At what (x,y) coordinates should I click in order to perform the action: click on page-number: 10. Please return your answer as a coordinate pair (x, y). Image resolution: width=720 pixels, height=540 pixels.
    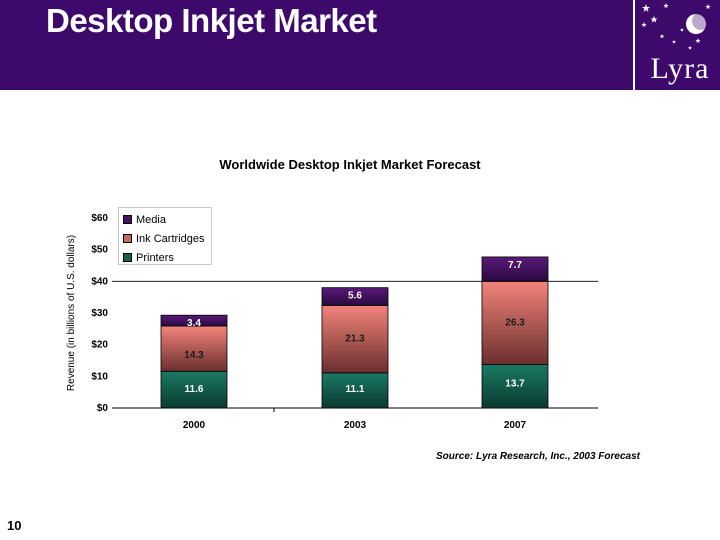
    Looking at the image, I should click on (14, 525).